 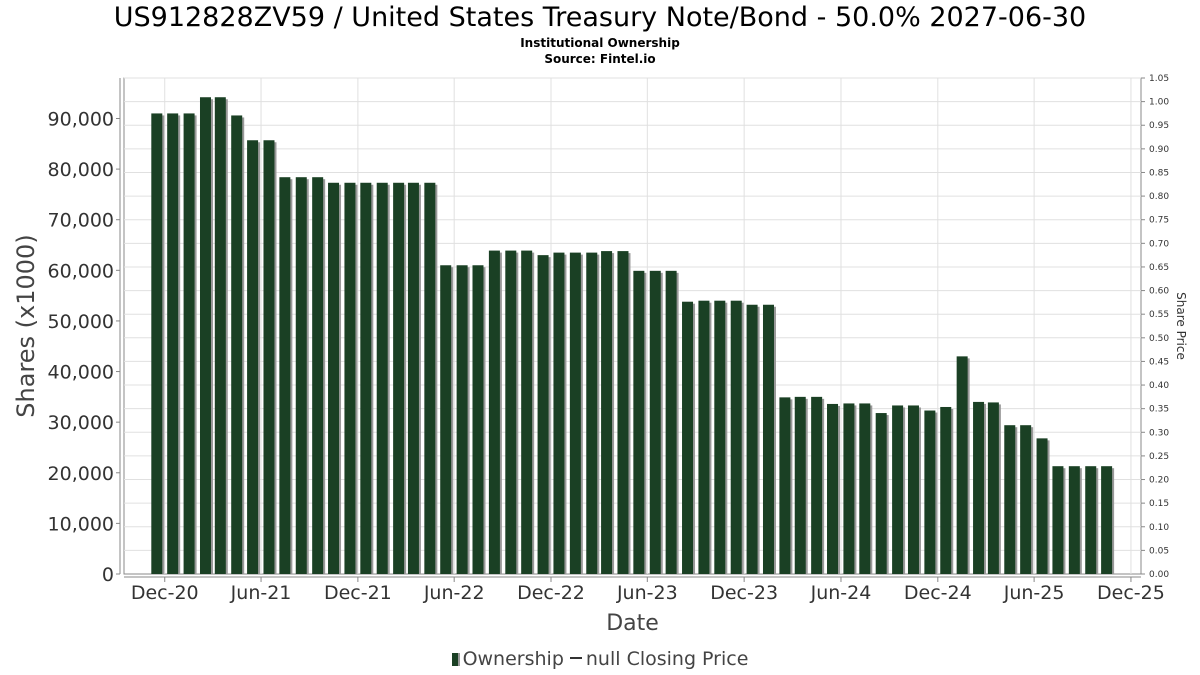 I want to click on y-tick-label: 10,000, so click(x=81, y=524).